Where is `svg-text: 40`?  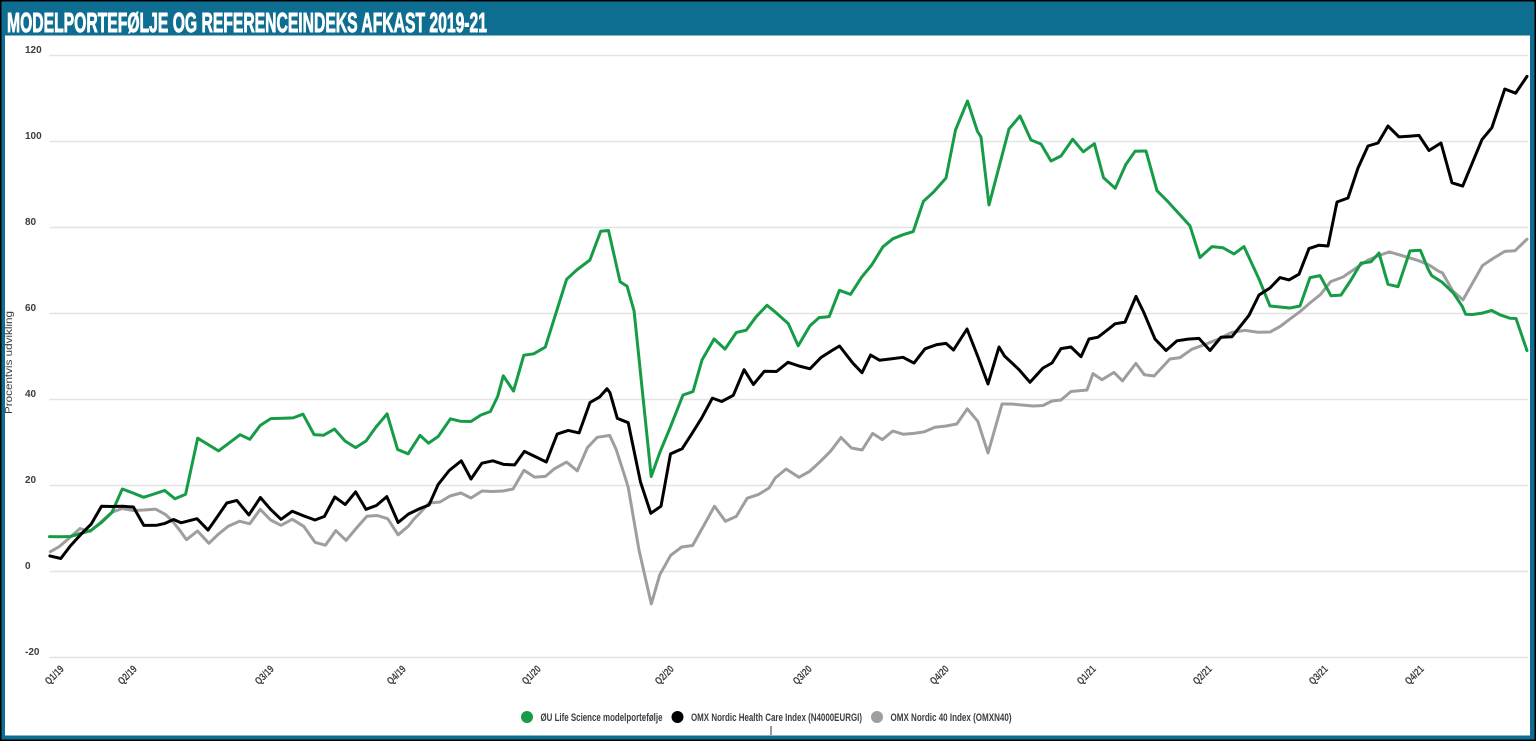 svg-text: 40 is located at coordinates (31, 394).